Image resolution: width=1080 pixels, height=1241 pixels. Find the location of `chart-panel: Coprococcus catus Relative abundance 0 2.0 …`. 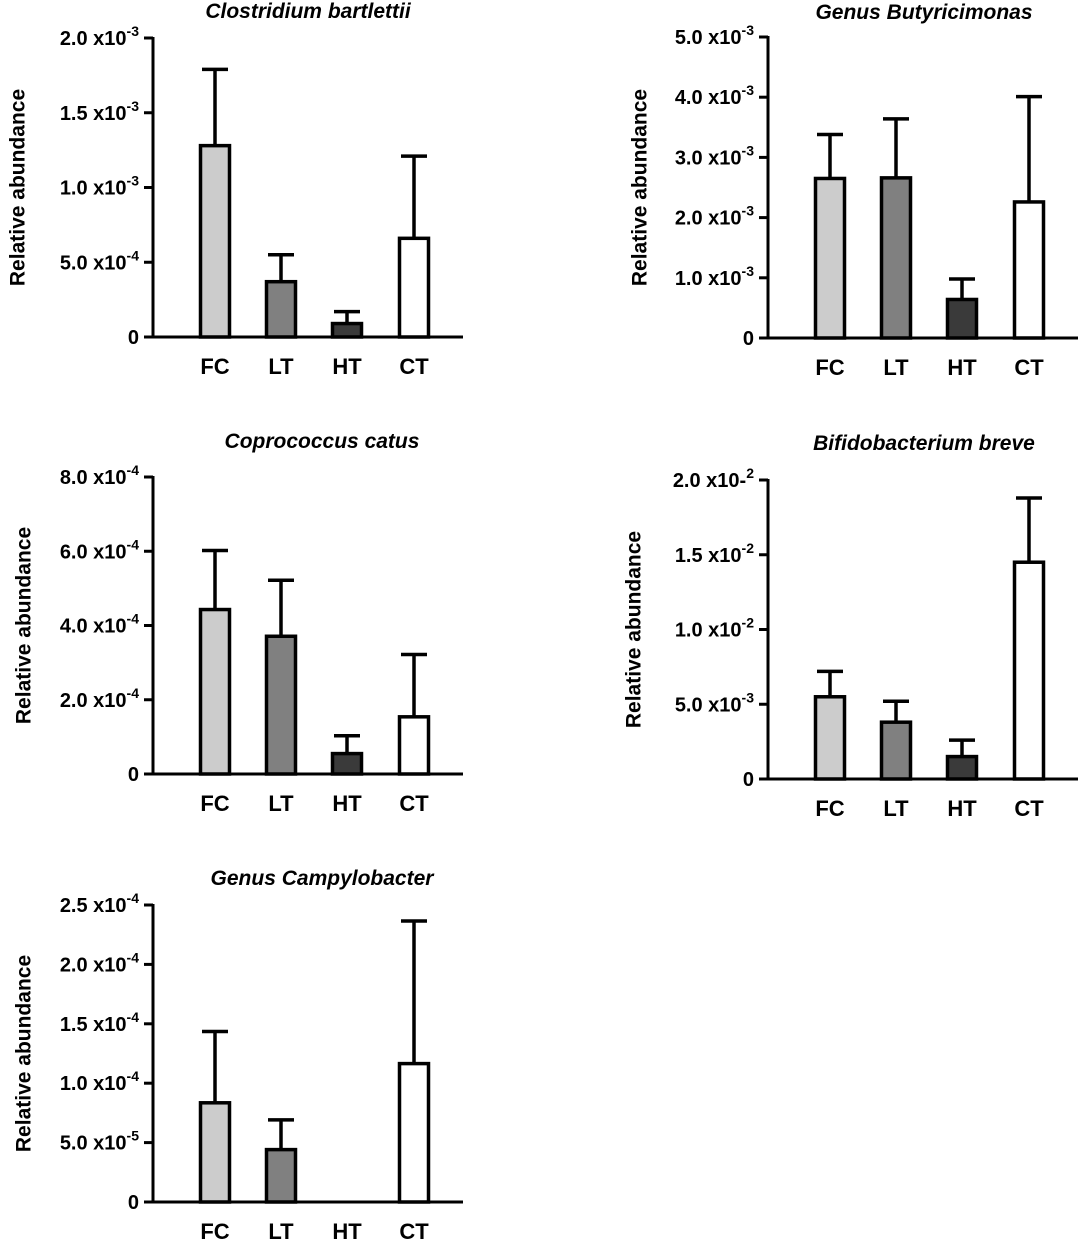

chart-panel: Coprococcus catus Relative abundance 0 2.0 … is located at coordinates (238, 623).